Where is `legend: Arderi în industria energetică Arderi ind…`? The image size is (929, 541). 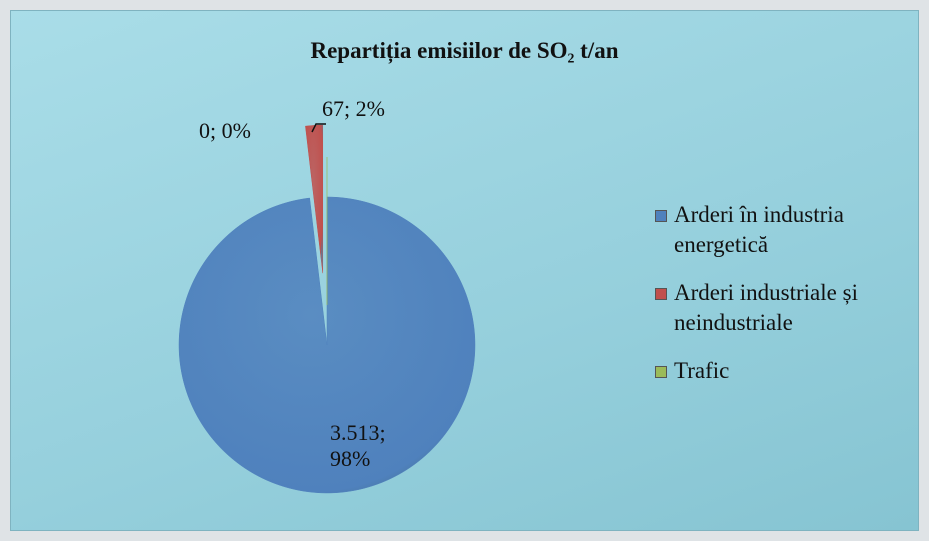 legend: Arderi în industria energetică Arderi ind… is located at coordinates (787, 302).